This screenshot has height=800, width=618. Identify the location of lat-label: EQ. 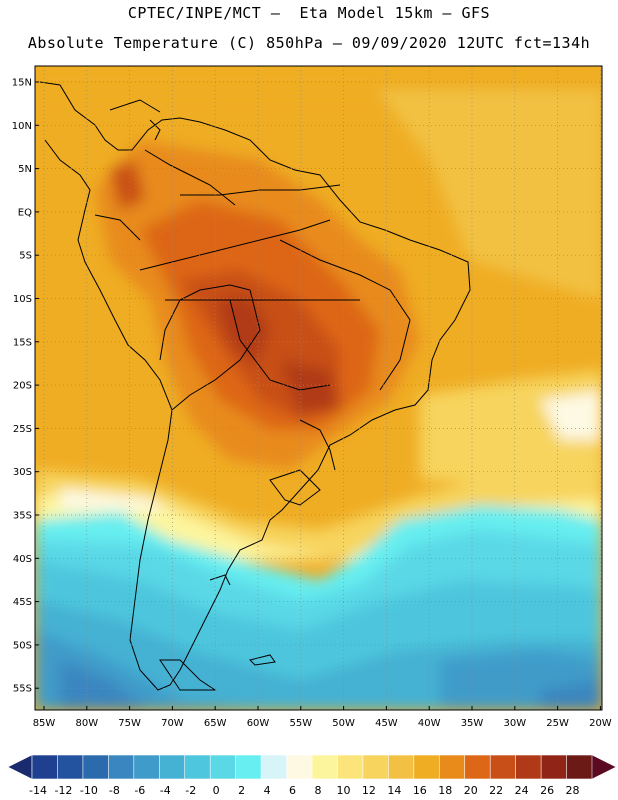
(25, 212).